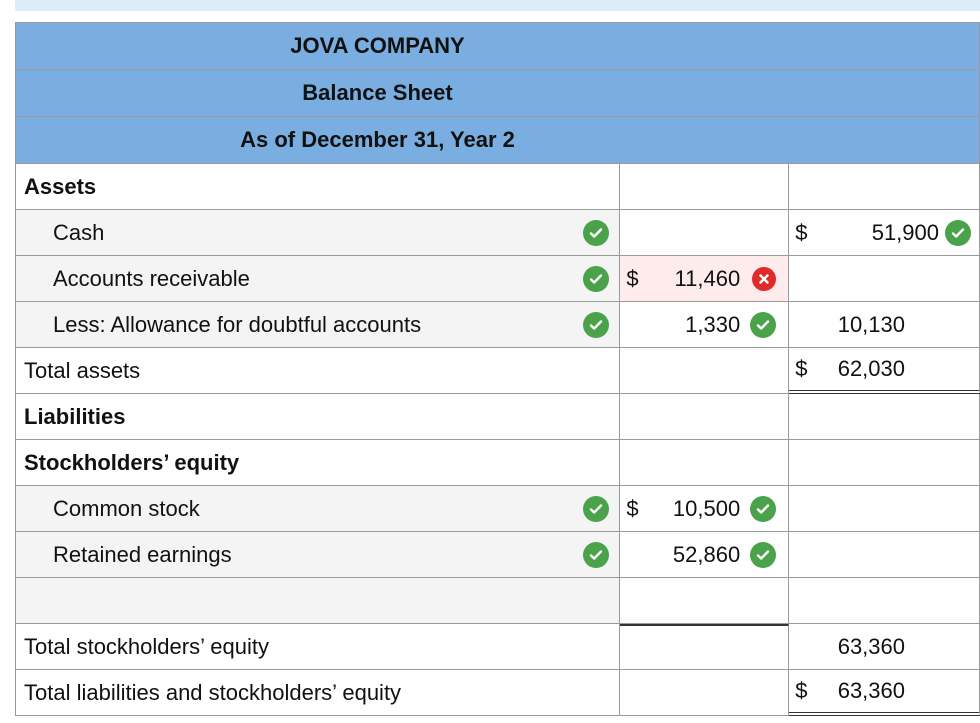 The width and height of the screenshot is (980, 723). I want to click on input-cell: 10,130, so click(884, 325).